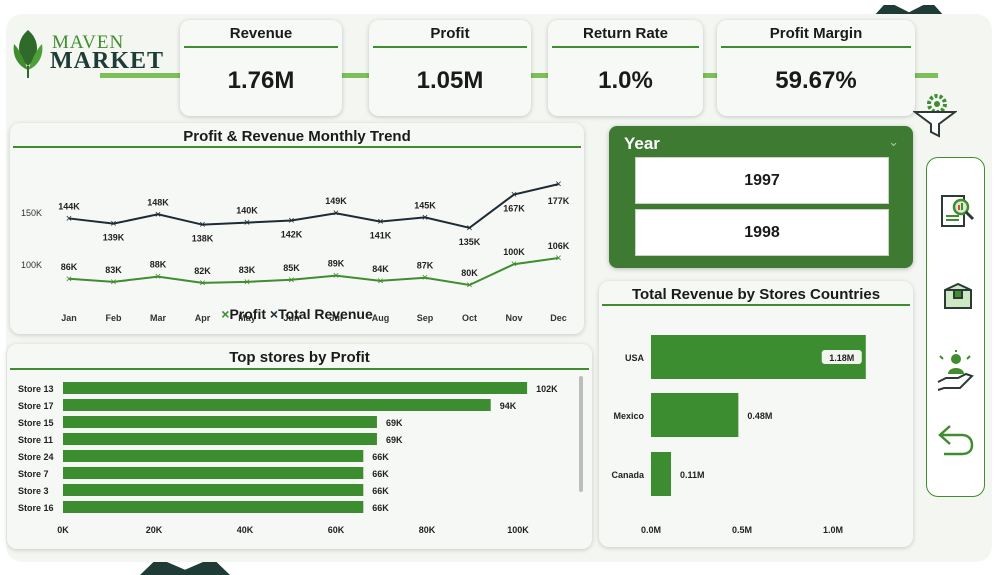  What do you see at coordinates (88, 42) in the screenshot?
I see `brand-line1: MAVEN` at bounding box center [88, 42].